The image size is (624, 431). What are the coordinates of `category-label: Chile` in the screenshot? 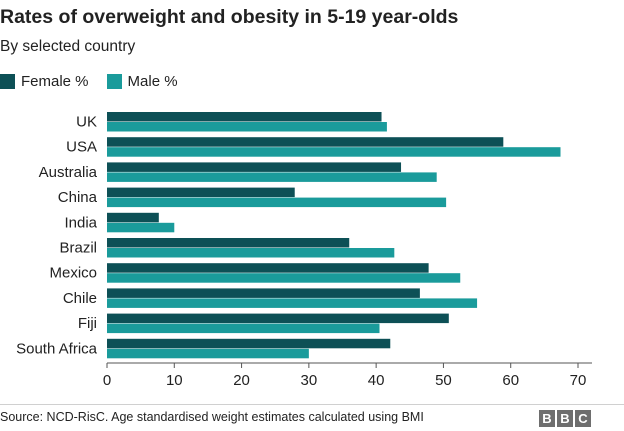 It's located at (80, 298).